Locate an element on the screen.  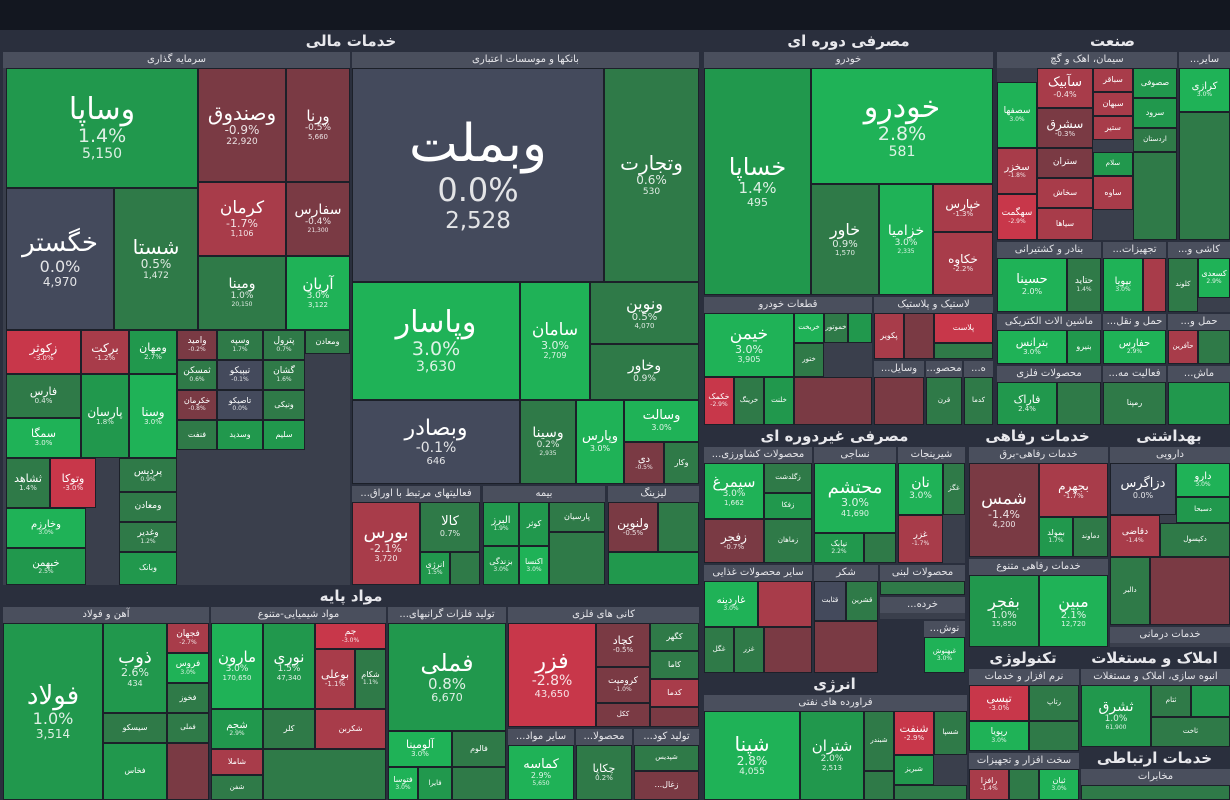
stock-tile: چکاپا 0.2% is located at coordinates (604, 772).